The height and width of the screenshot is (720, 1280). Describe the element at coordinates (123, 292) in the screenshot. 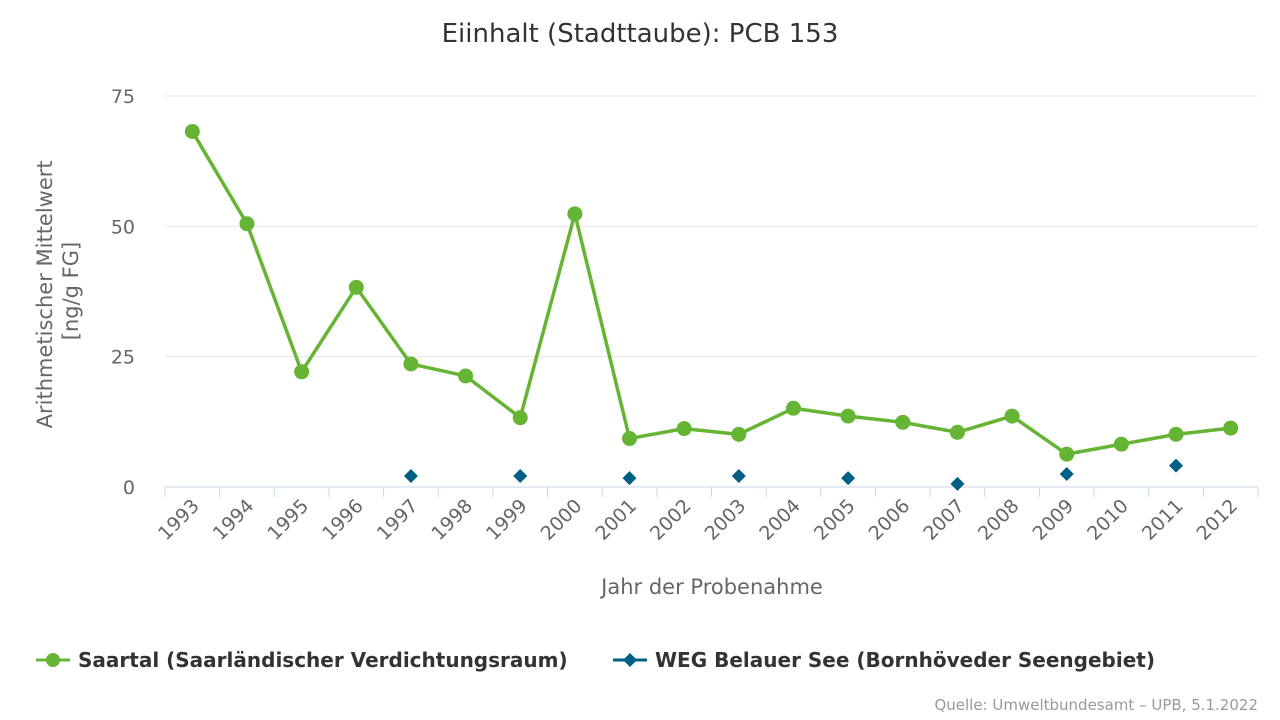

I see `y-axis-ticks: 0 25 50 75` at that location.